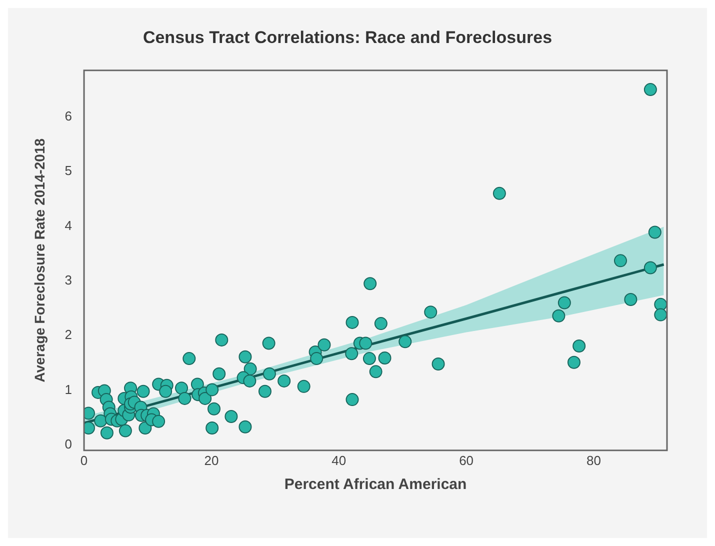  What do you see at coordinates (211, 460) in the screenshot?
I see `x-tick-label: 20` at bounding box center [211, 460].